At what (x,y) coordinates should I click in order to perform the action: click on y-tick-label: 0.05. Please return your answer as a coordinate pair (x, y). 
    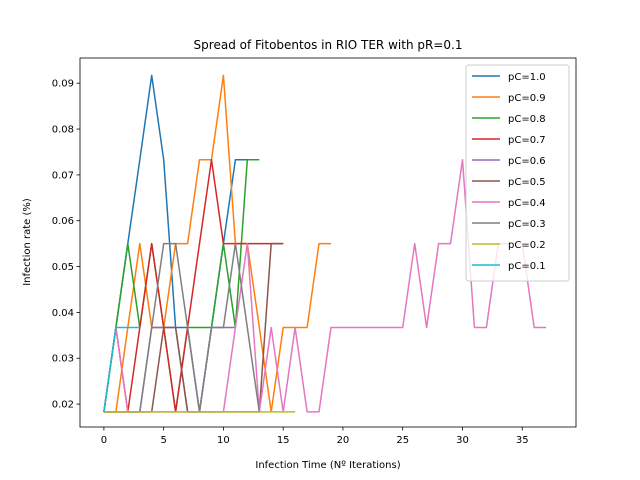
    Looking at the image, I should click on (63, 267).